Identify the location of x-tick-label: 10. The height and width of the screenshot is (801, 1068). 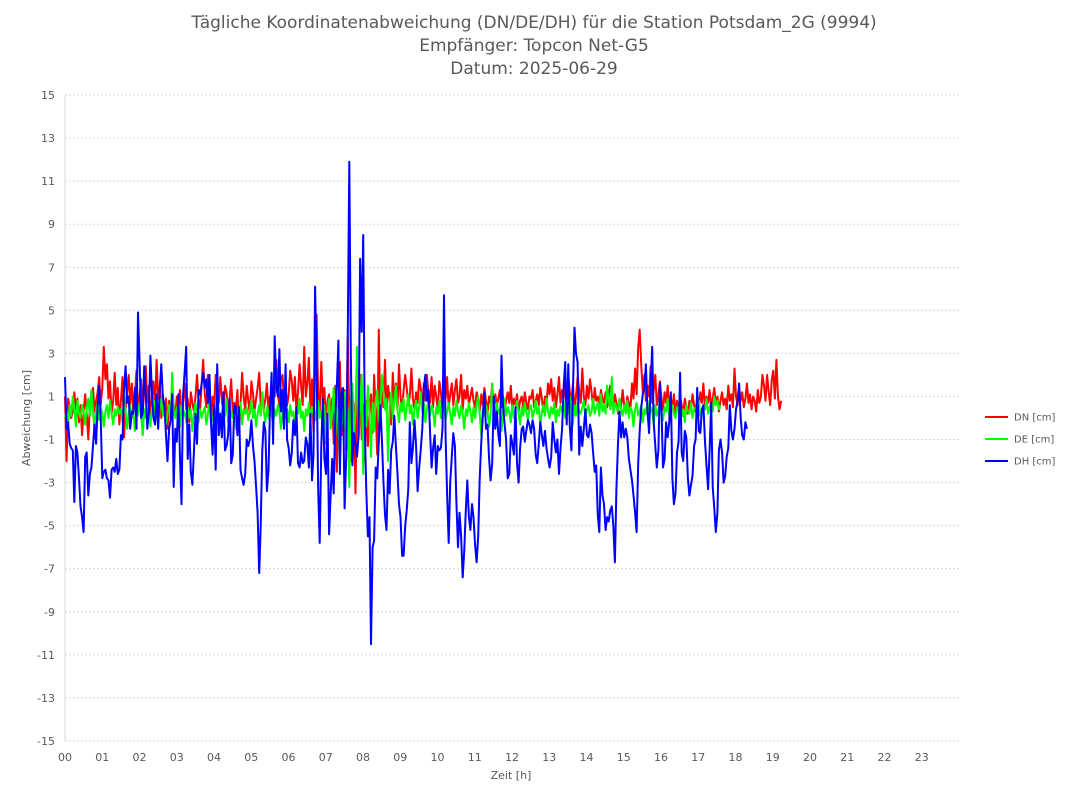
(438, 757).